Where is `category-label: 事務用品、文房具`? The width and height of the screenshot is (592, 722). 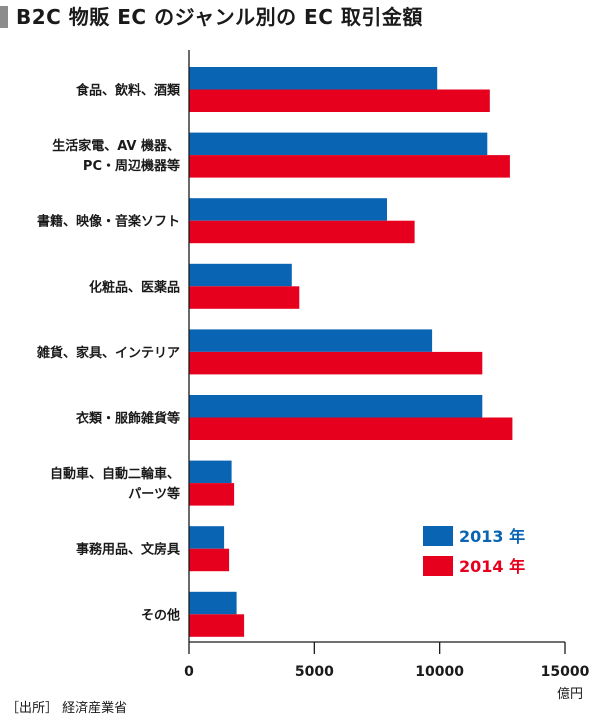
category-label: 事務用品、文房具 is located at coordinates (128, 550).